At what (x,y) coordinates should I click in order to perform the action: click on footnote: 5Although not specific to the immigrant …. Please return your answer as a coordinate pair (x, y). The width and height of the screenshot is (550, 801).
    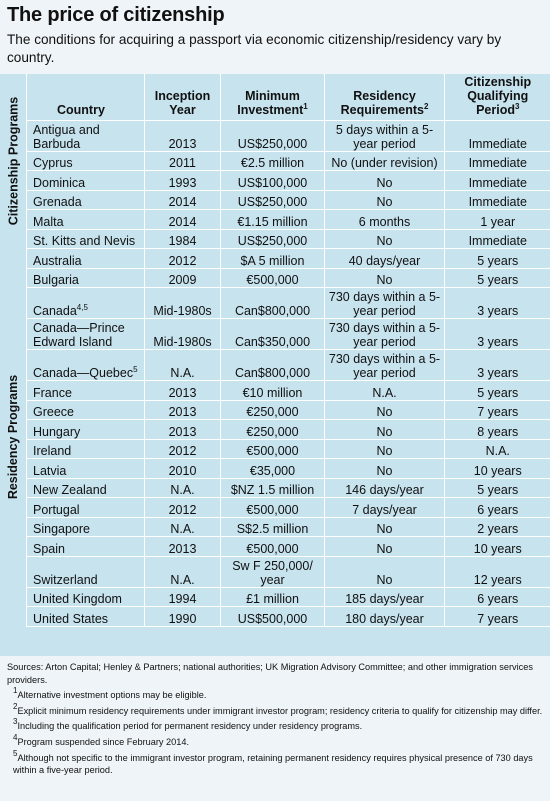
    Looking at the image, I should click on (273, 762).